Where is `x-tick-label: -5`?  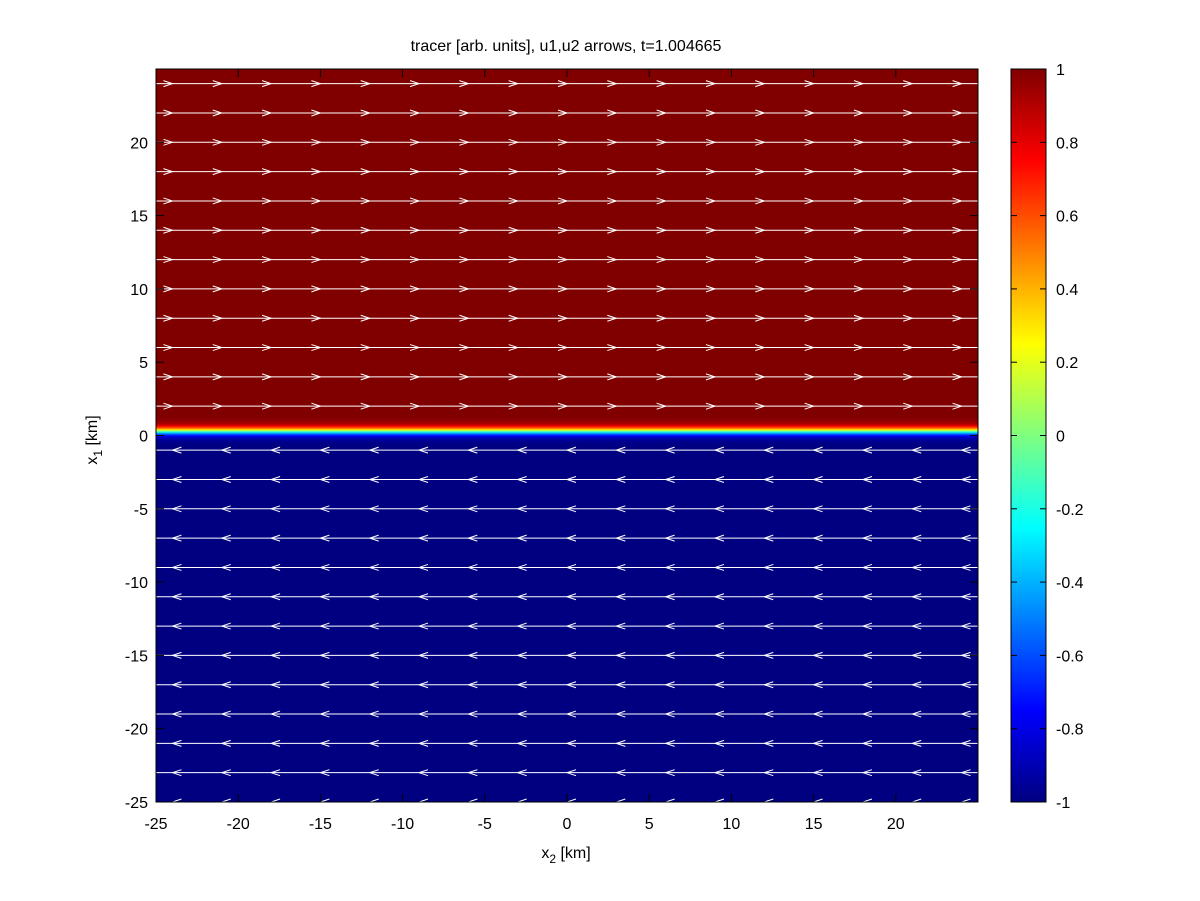 x-tick-label: -5 is located at coordinates (485, 824).